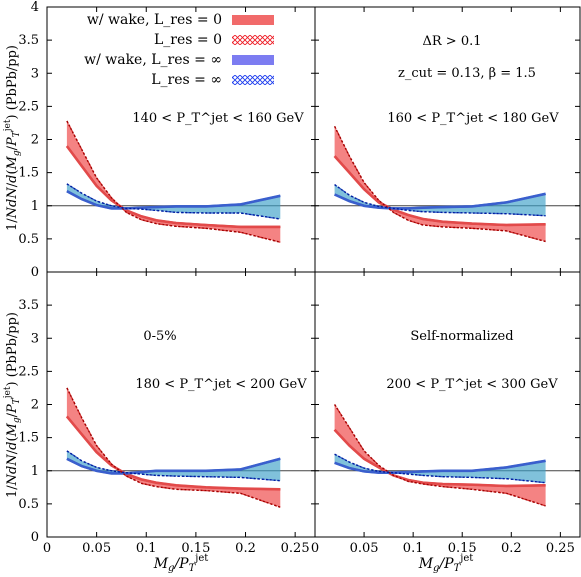  I want to click on y-axis-label-bottom: 1/NdN/d(Mg/PTjet) (PbPb/pp), so click(12, 405).